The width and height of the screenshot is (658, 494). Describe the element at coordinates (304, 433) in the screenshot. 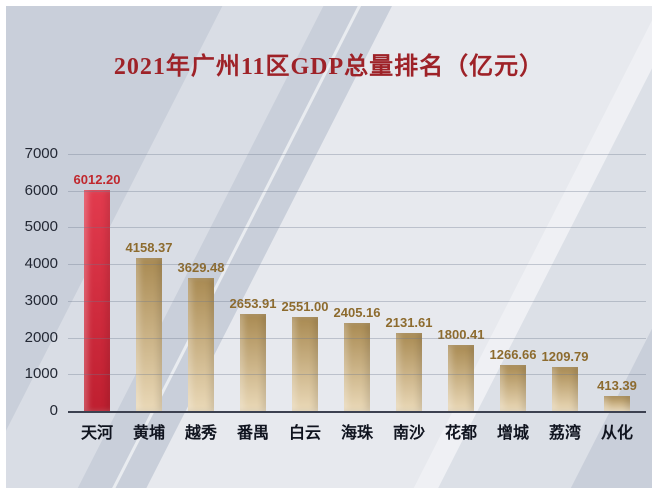

I see `x-tick-label: 白云` at that location.